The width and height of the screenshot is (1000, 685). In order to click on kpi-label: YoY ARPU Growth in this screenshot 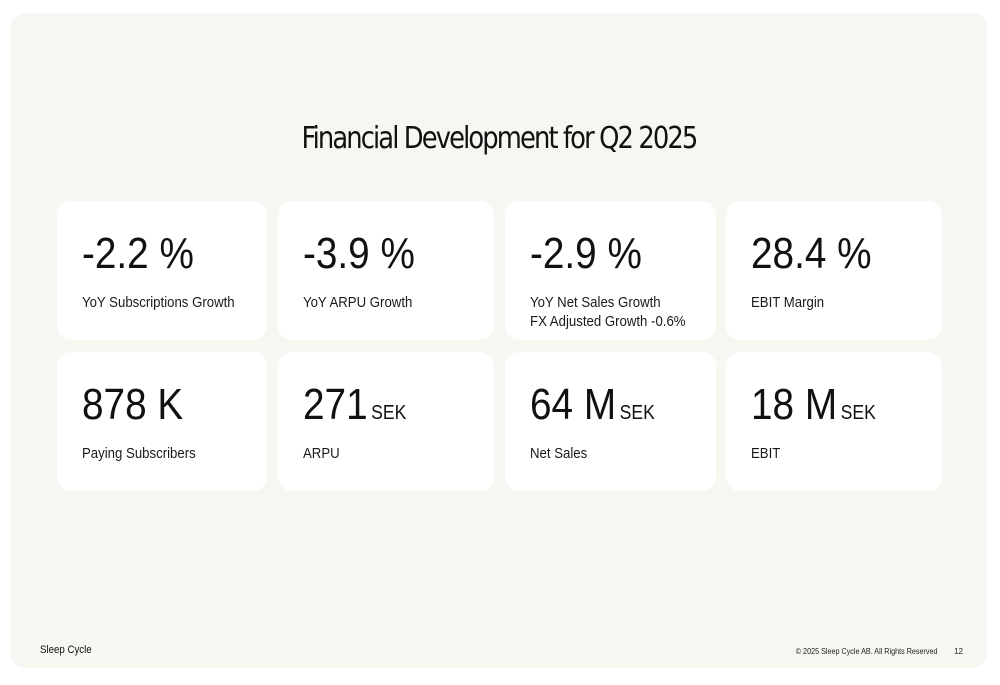, I will do `click(358, 302)`.